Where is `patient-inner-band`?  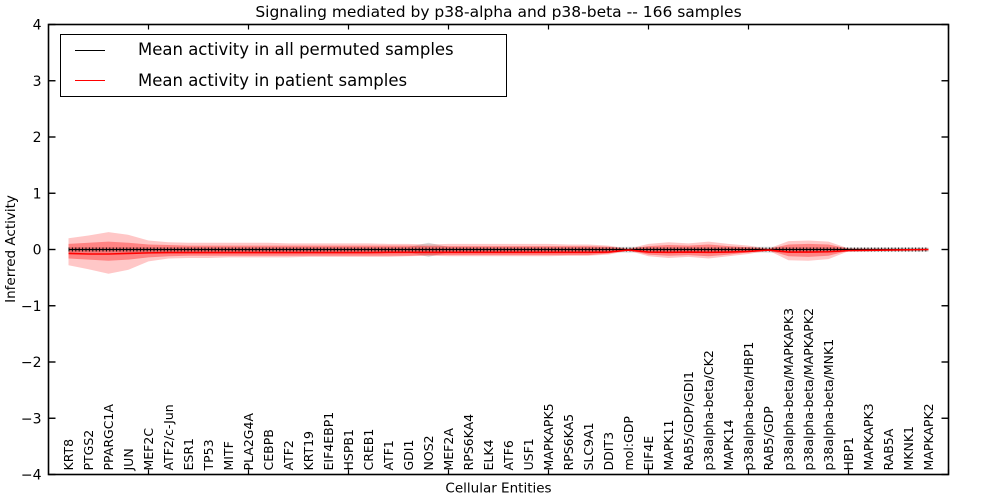 patient-inner-band is located at coordinates (498, 251).